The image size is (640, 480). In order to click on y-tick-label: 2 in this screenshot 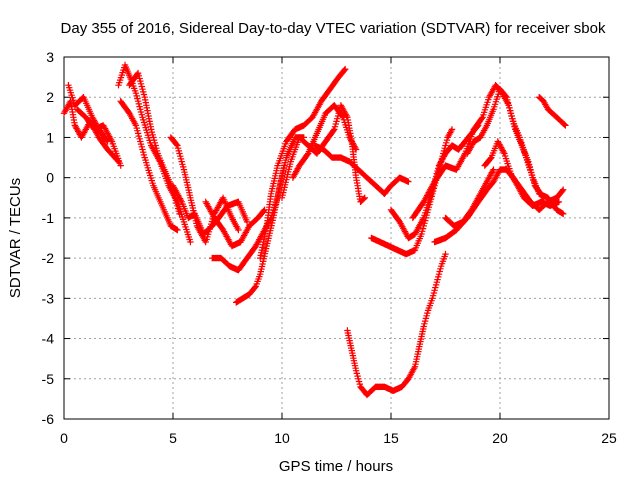, I will do `click(50, 97)`.